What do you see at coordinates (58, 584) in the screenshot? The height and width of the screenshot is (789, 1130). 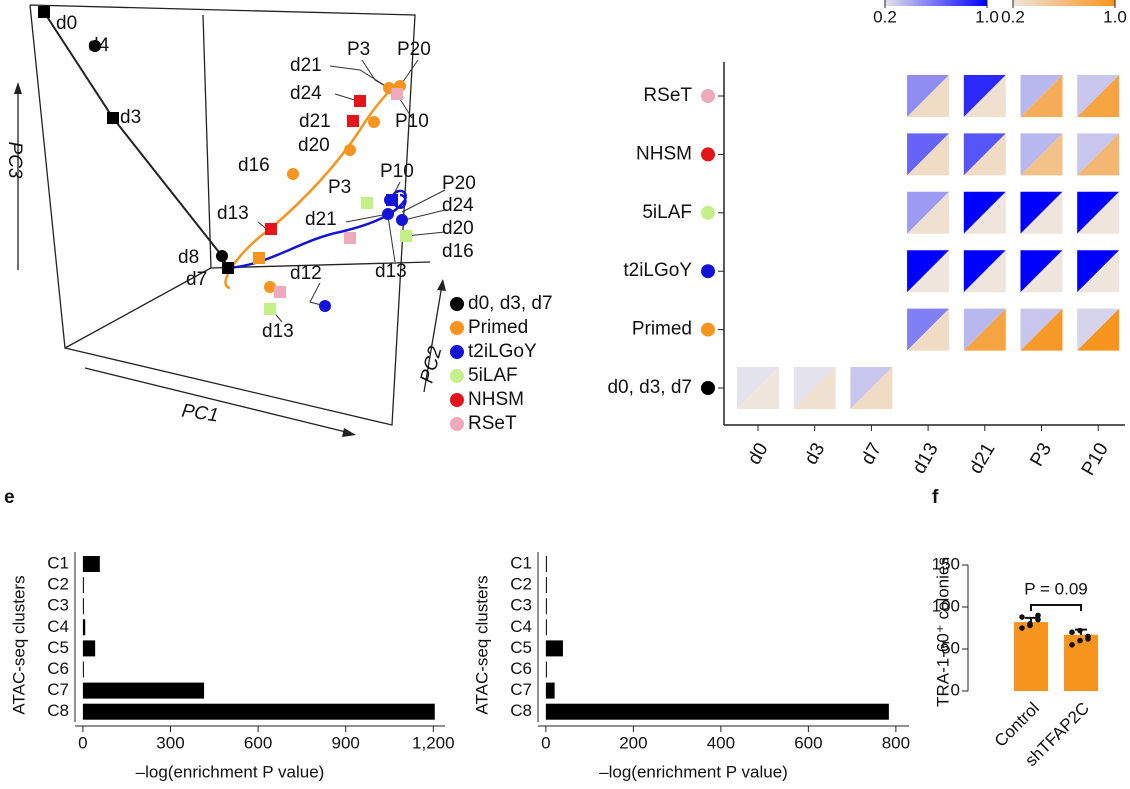 I see `y-tick-label: C2` at bounding box center [58, 584].